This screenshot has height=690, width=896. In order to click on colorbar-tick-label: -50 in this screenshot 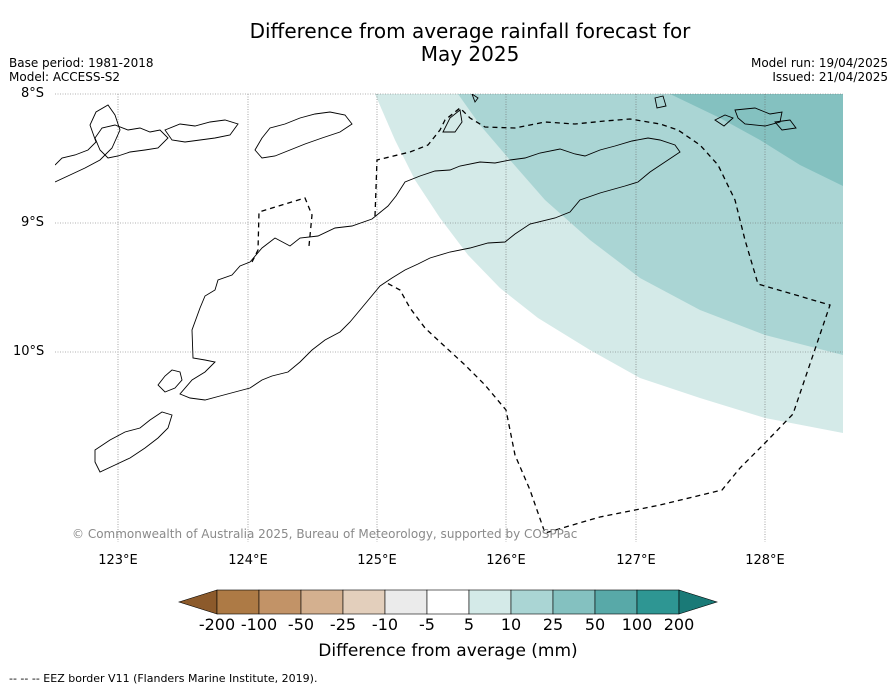, I will do `click(301, 624)`.